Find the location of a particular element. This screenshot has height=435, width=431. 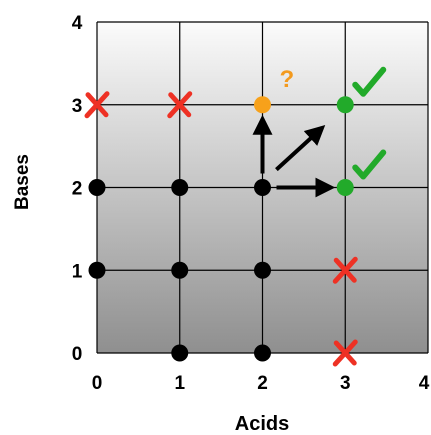

x-tick-label: 4 is located at coordinates (424, 383).